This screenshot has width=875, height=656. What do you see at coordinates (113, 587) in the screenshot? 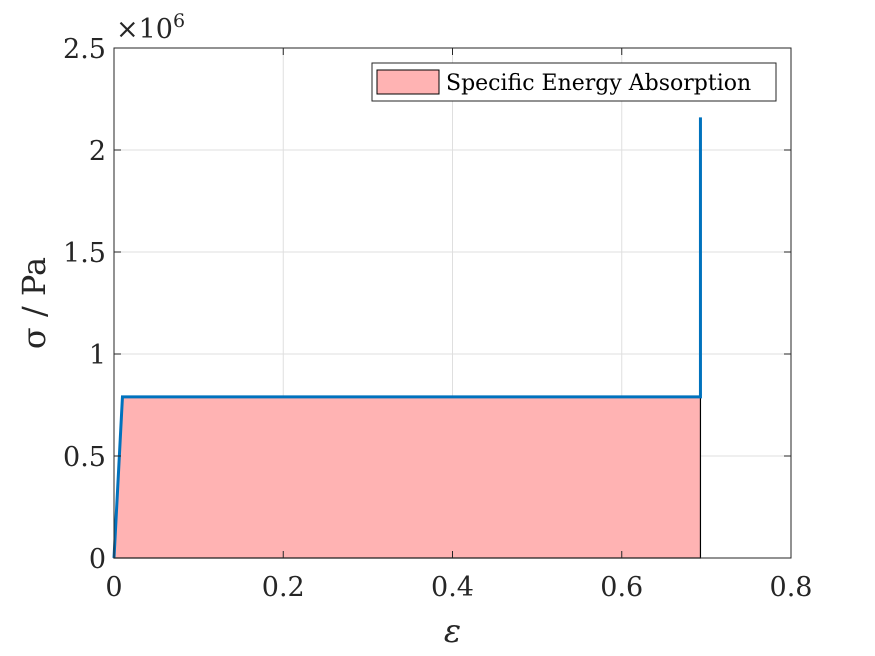
I see `x-tick-label: 0` at bounding box center [113, 587].